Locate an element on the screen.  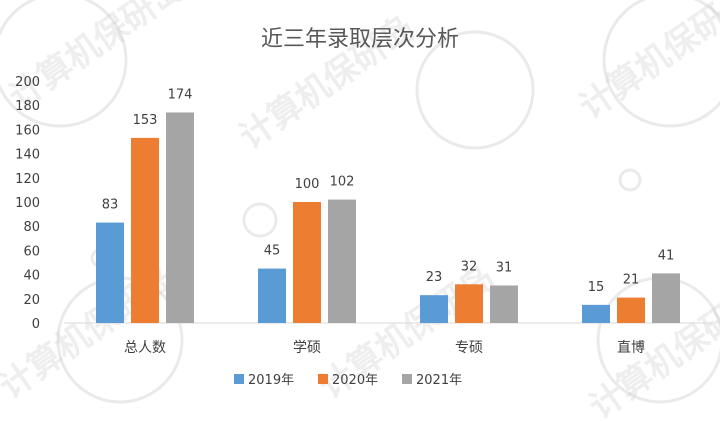
data-label: 45 is located at coordinates (272, 251).